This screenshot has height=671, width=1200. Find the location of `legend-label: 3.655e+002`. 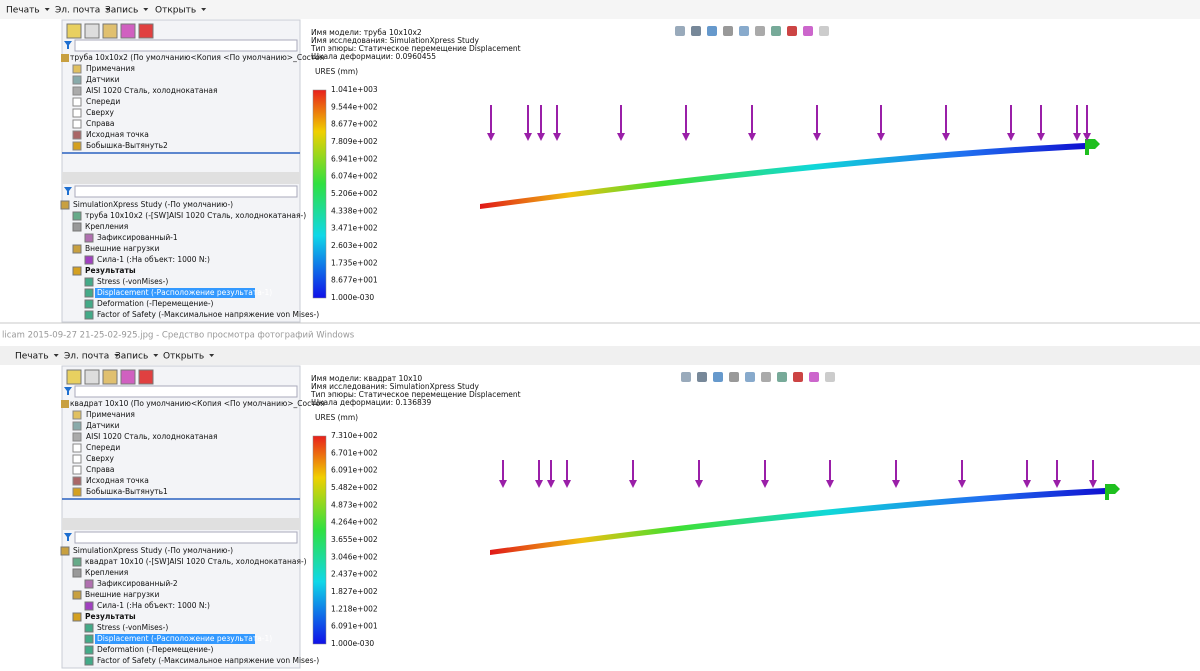

legend-label: 3.655e+002 is located at coordinates (354, 539).